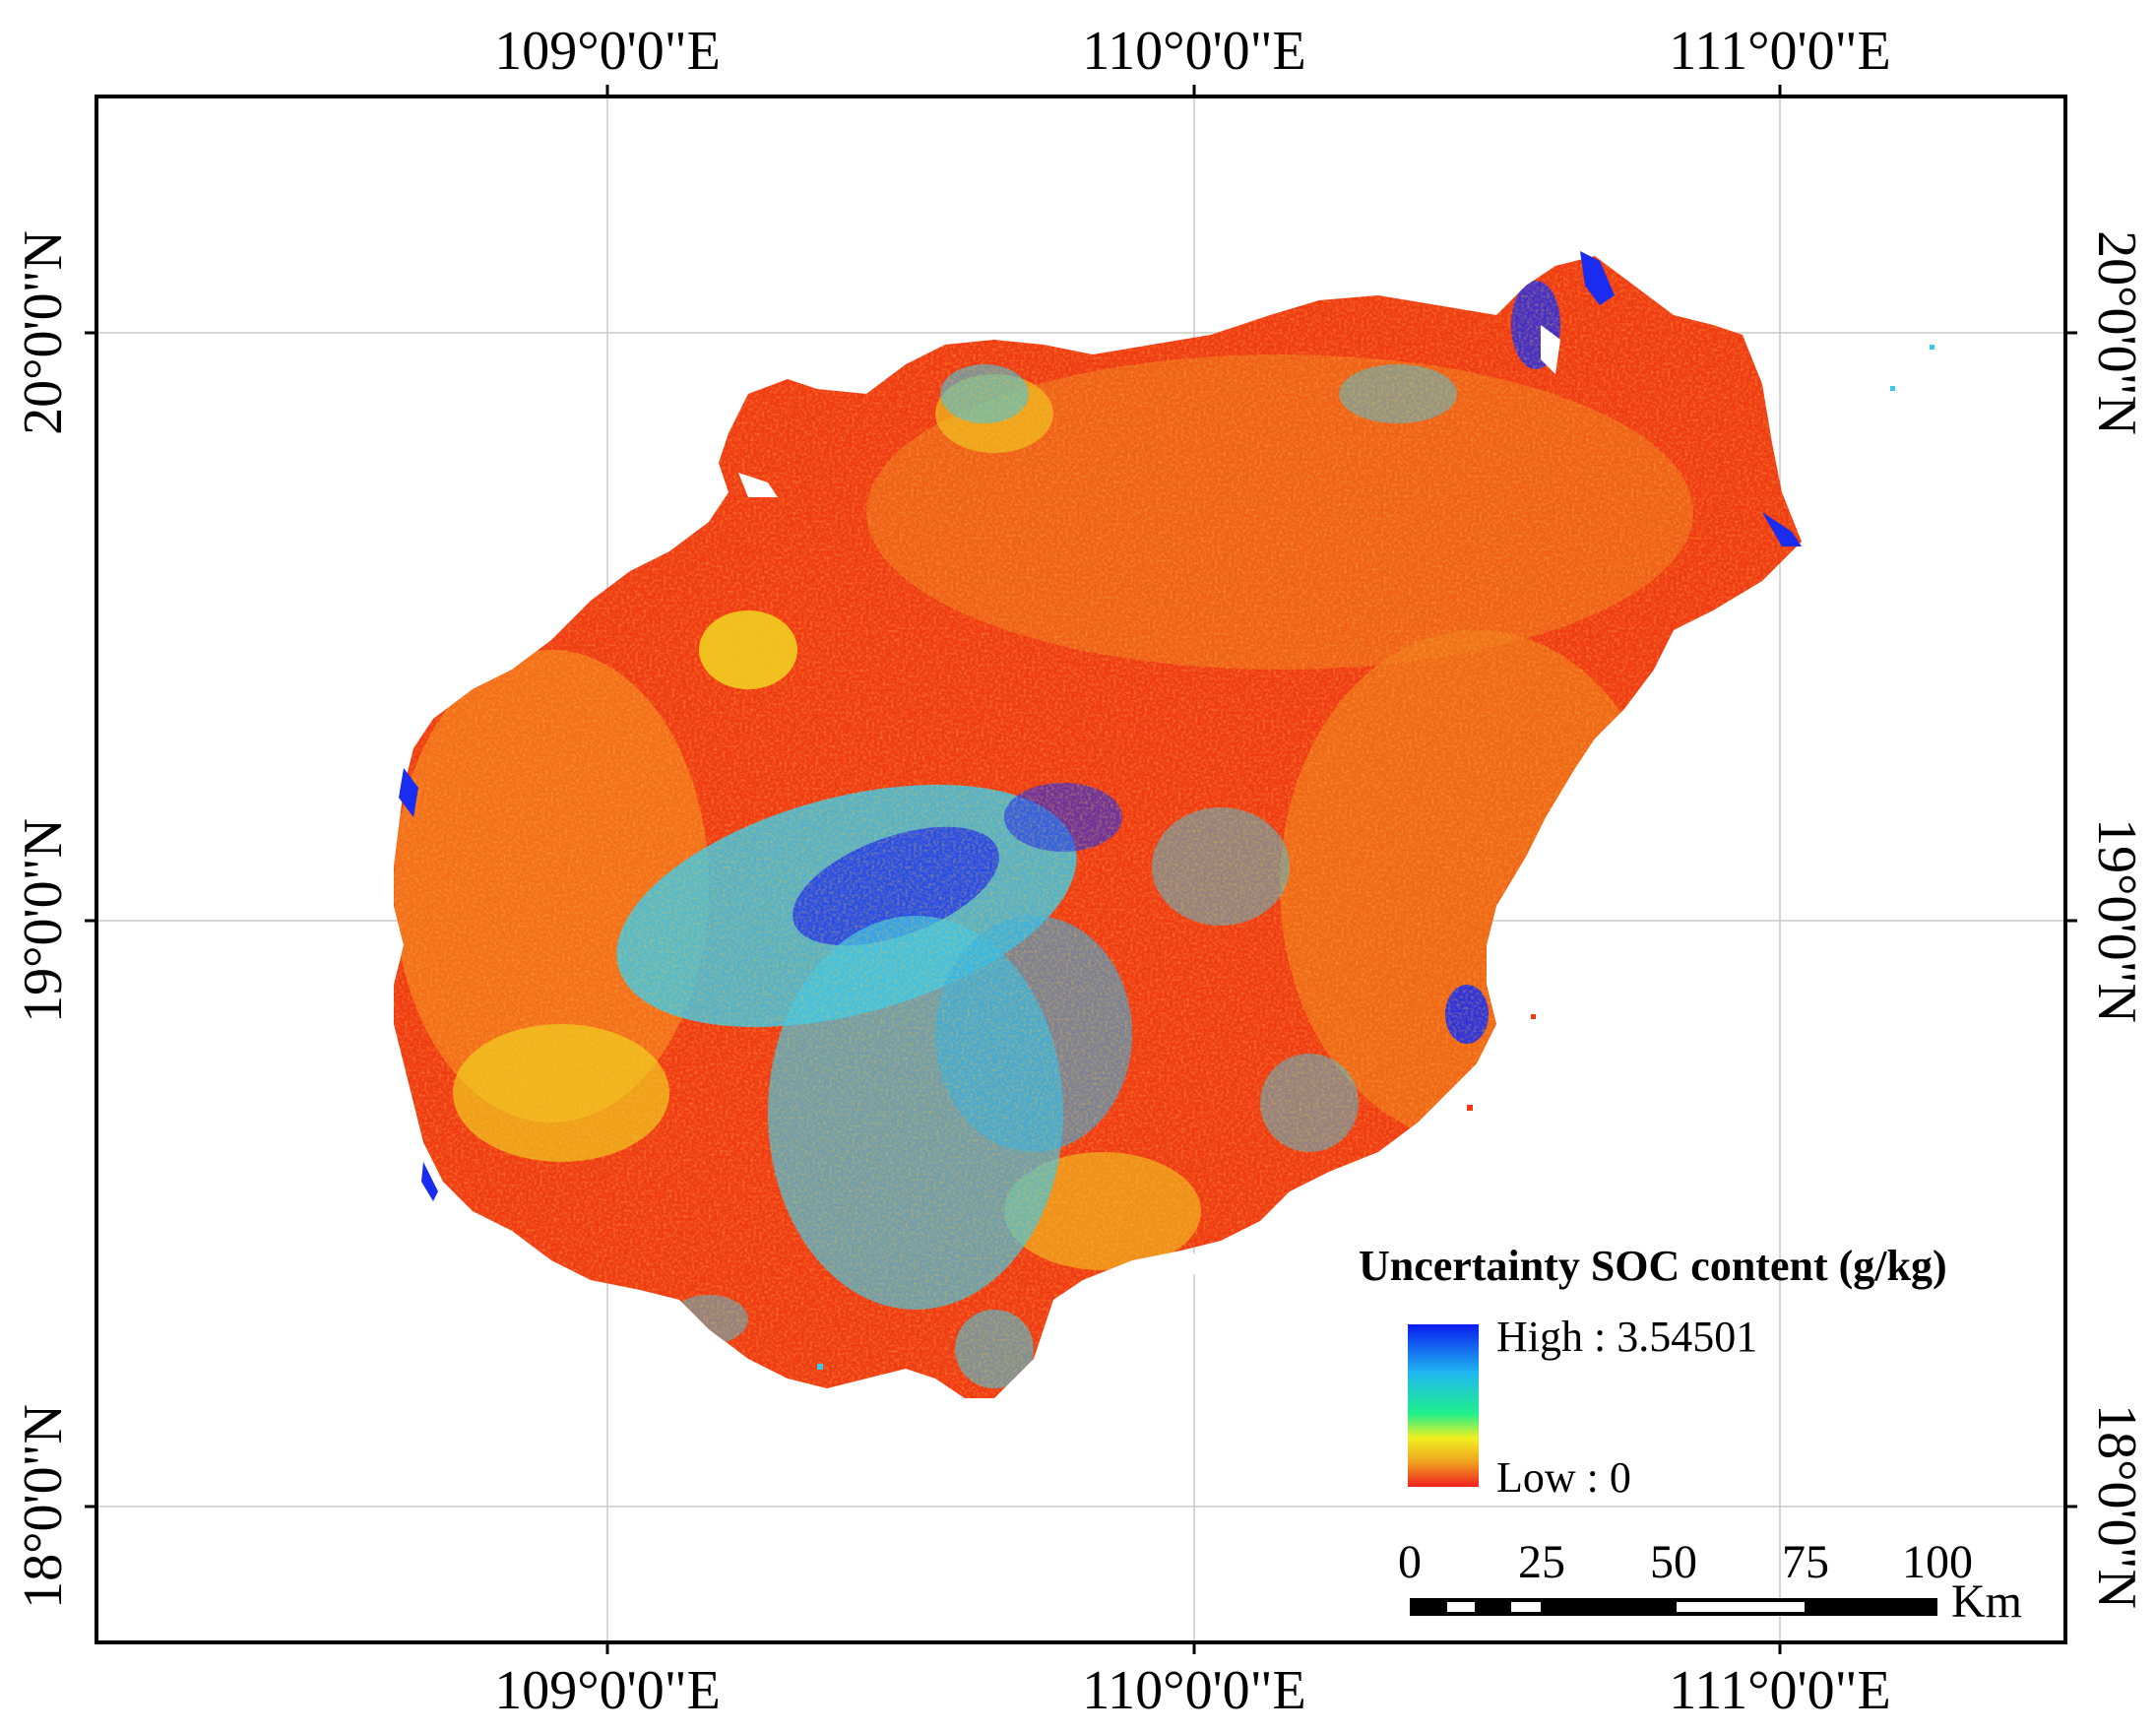 The width and height of the screenshot is (2156, 1733). Describe the element at coordinates (2117, 332) in the screenshot. I see `lat-label-right-20: 20°0'0"N` at that location.